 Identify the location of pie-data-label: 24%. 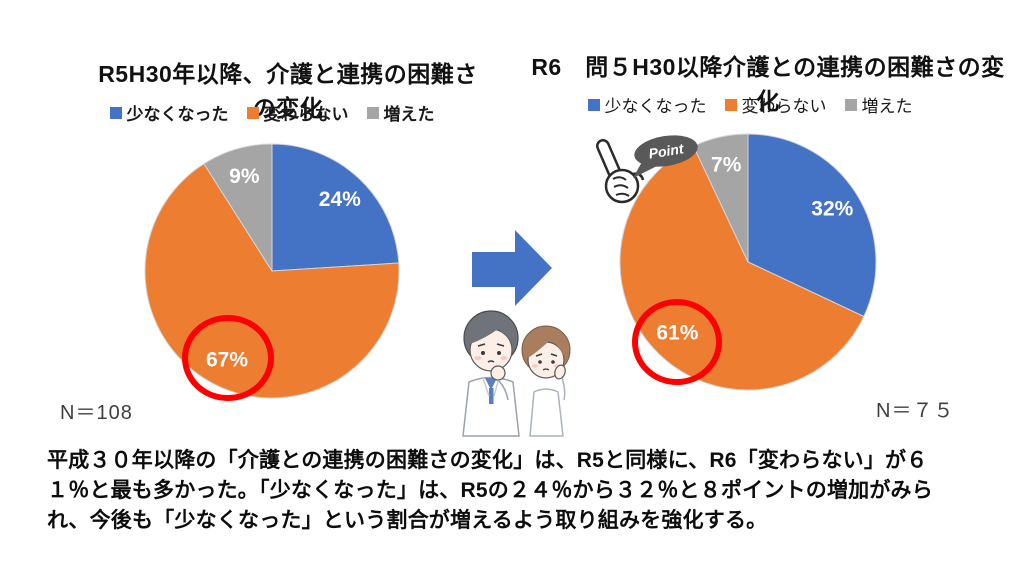
(340, 199).